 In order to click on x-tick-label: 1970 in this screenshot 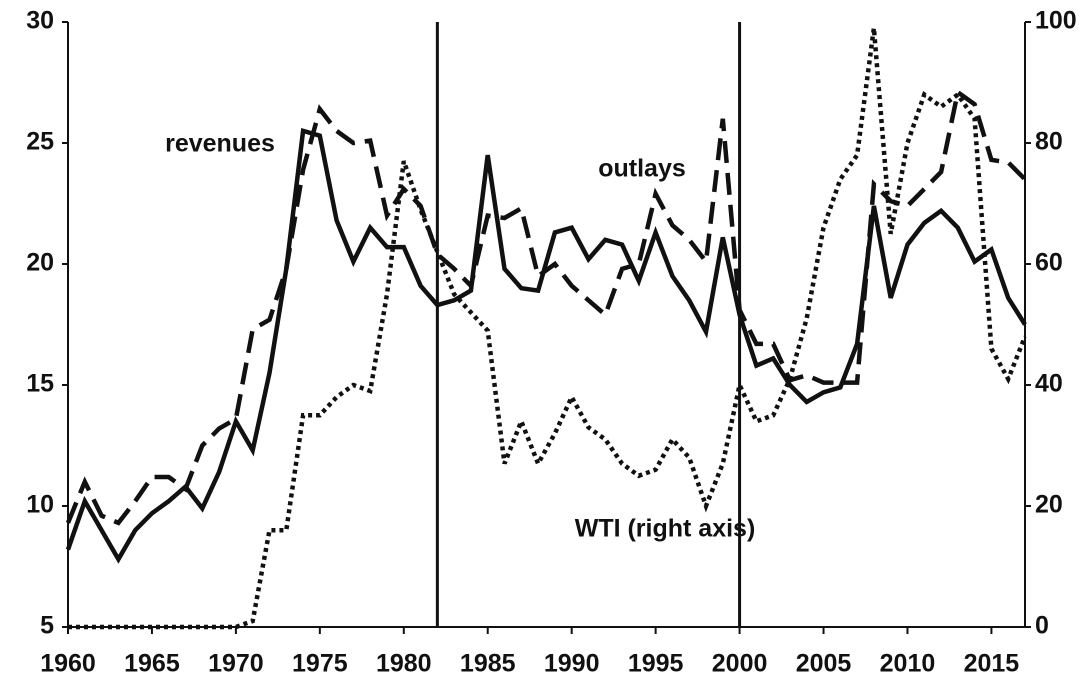, I will do `click(236, 664)`.